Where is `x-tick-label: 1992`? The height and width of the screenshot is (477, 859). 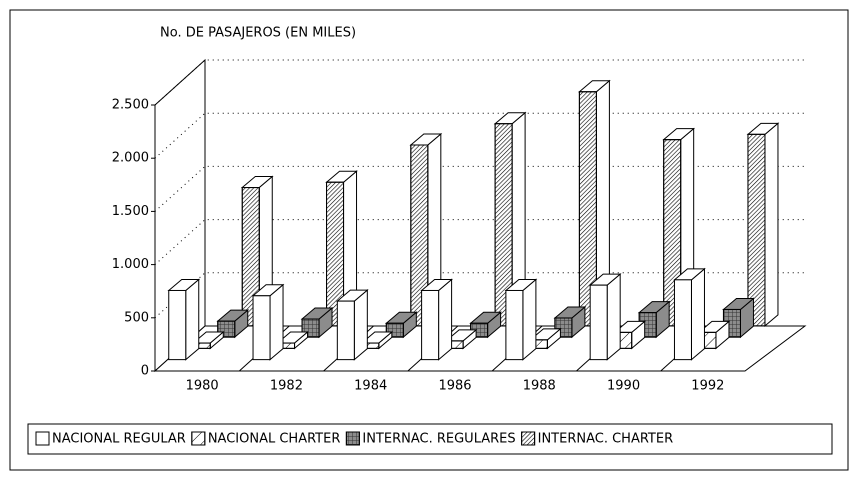
x-tick-label: 1992 is located at coordinates (707, 386).